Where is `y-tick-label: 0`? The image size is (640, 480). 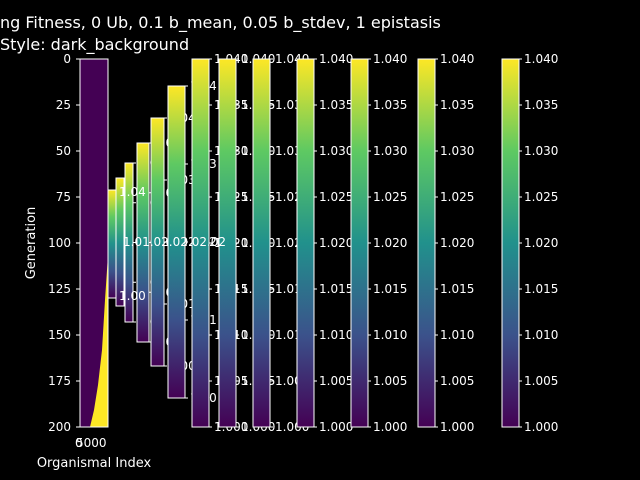 y-tick-label: 0 is located at coordinates (67, 59).